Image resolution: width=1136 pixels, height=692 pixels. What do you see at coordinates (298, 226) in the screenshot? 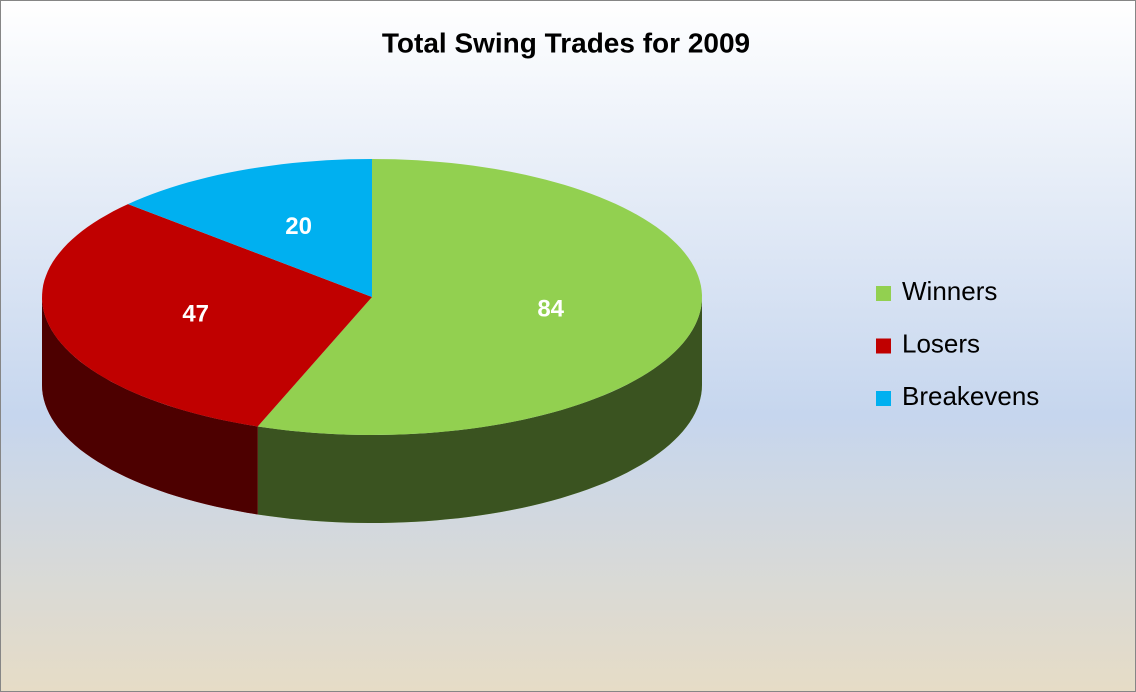
I see `data-label: 20` at bounding box center [298, 226].